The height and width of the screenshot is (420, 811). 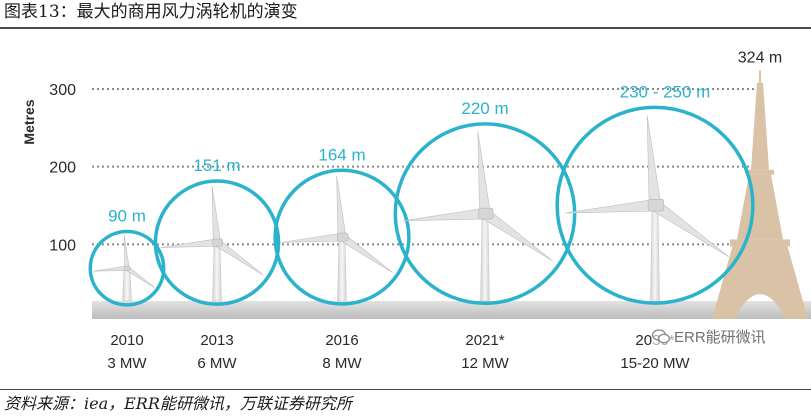 I want to click on chart-floor, so click(x=451, y=310).